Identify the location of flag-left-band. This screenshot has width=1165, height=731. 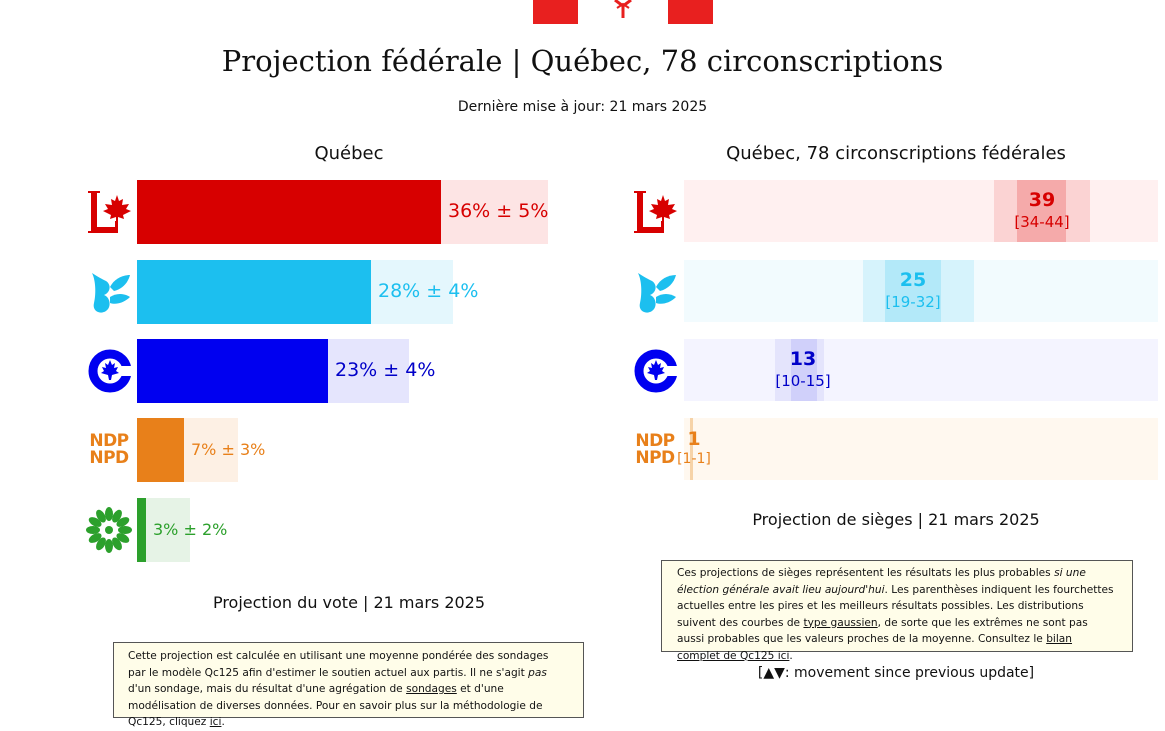
(555, 12).